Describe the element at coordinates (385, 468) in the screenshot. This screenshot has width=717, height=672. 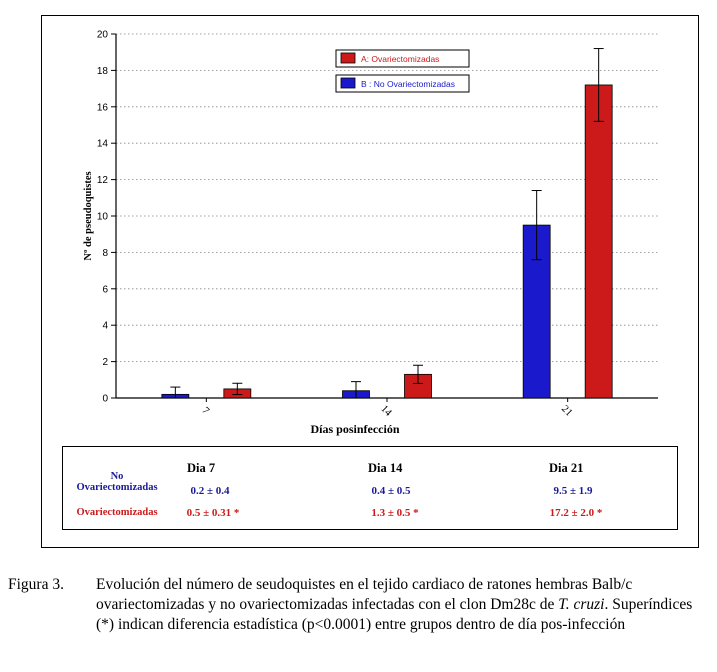
I see `stats-header-day14: Dia 14` at that location.